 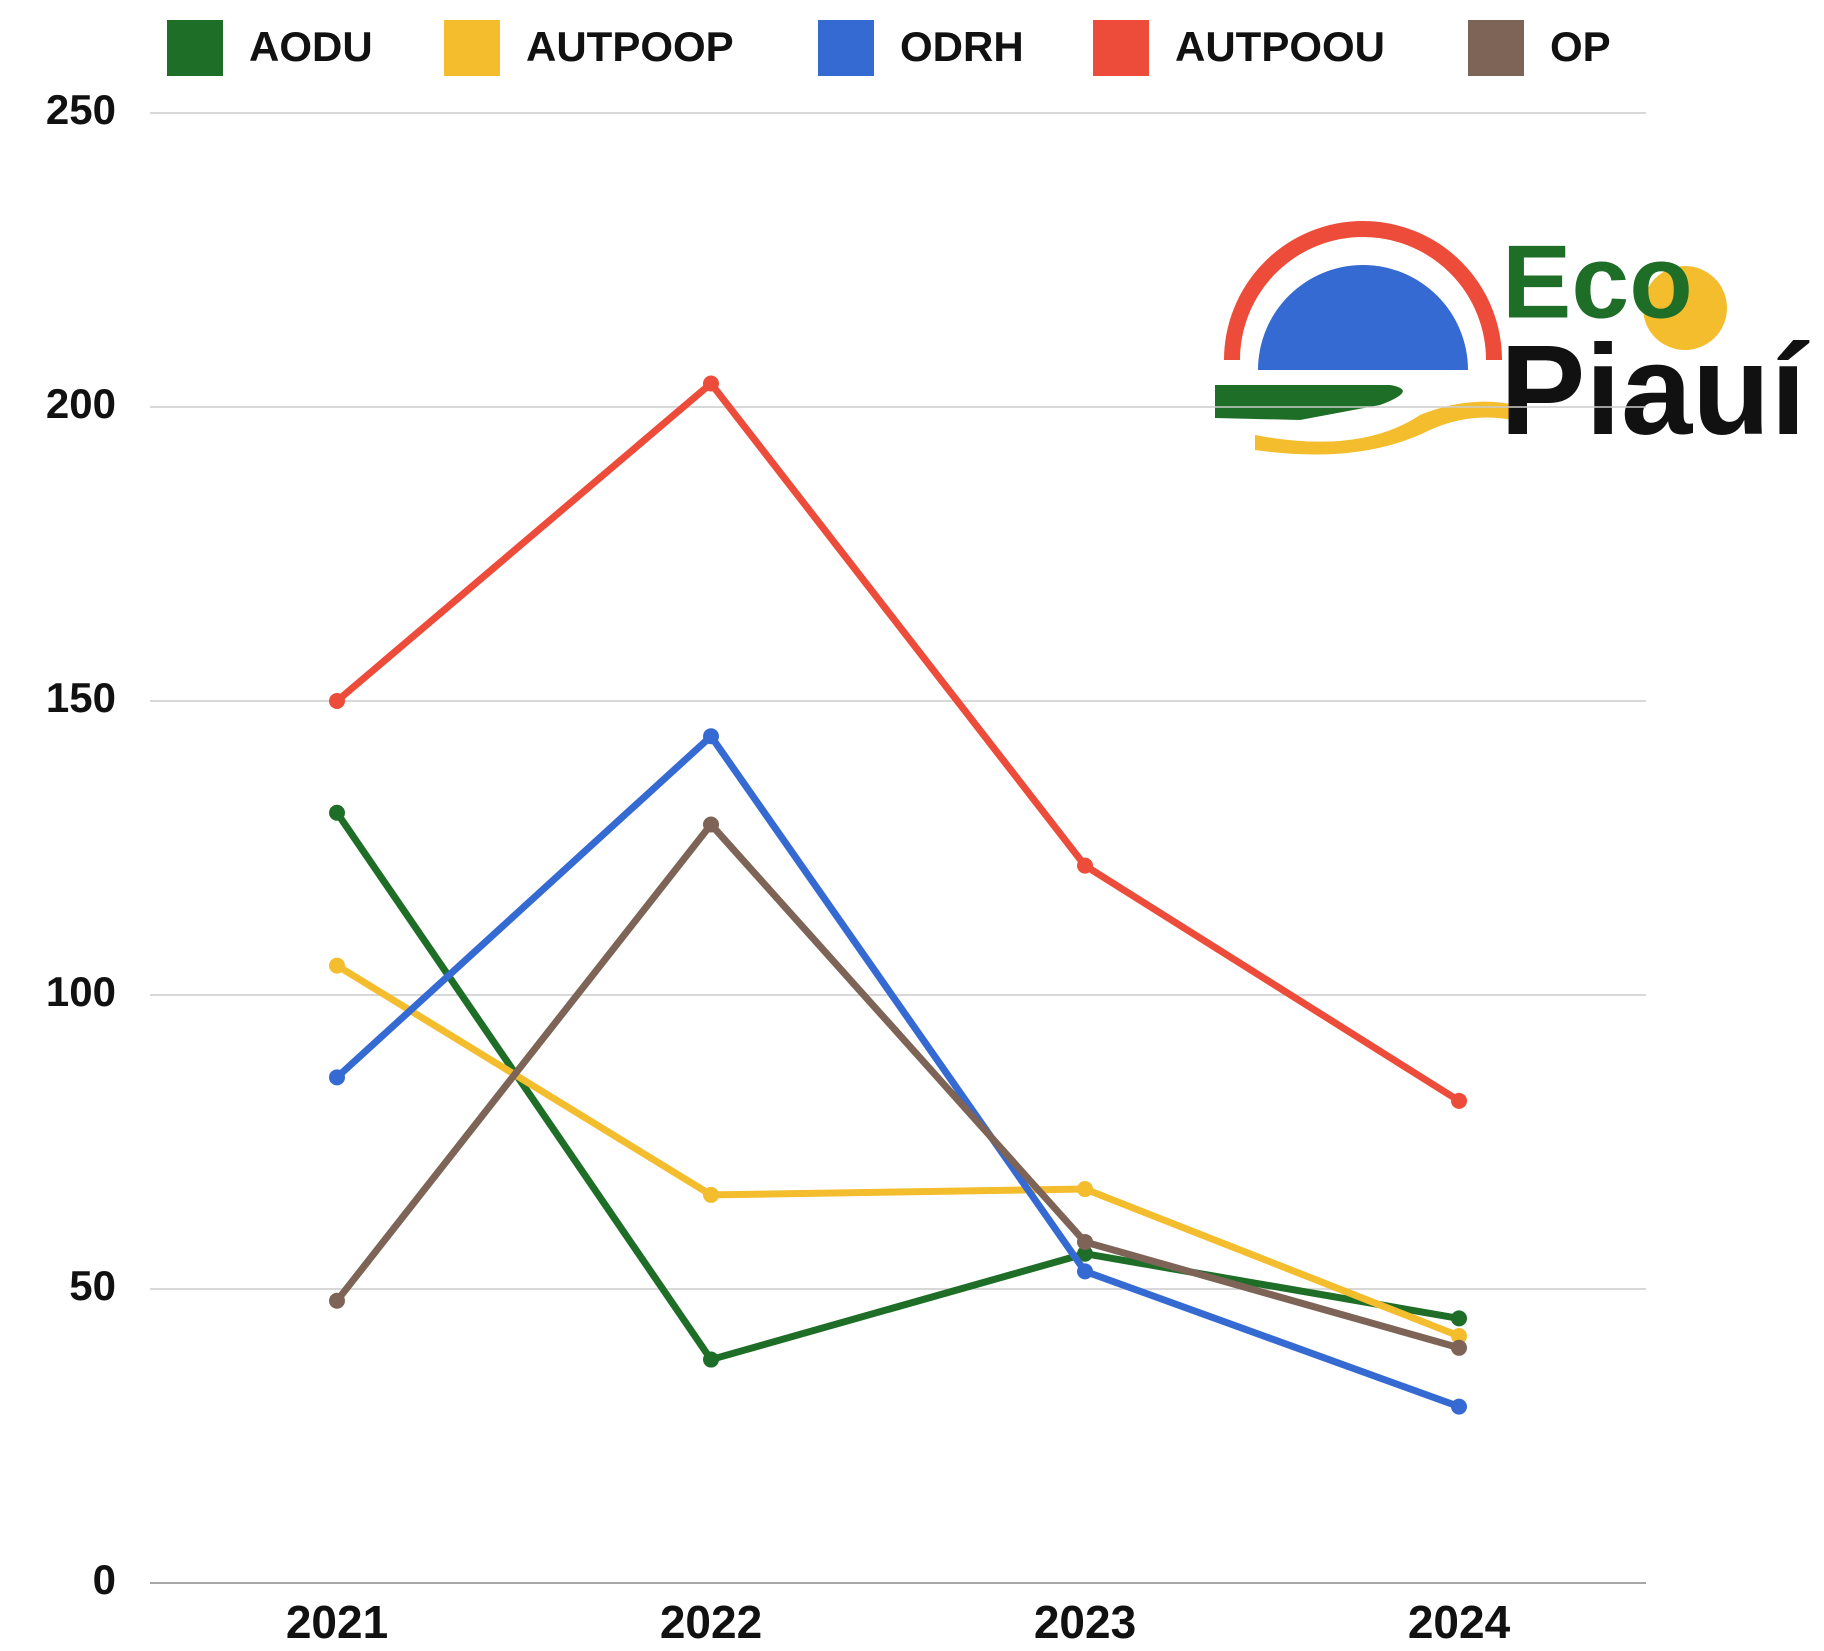 I want to click on x-tick-label: 2023, so click(x=1085, y=1622).